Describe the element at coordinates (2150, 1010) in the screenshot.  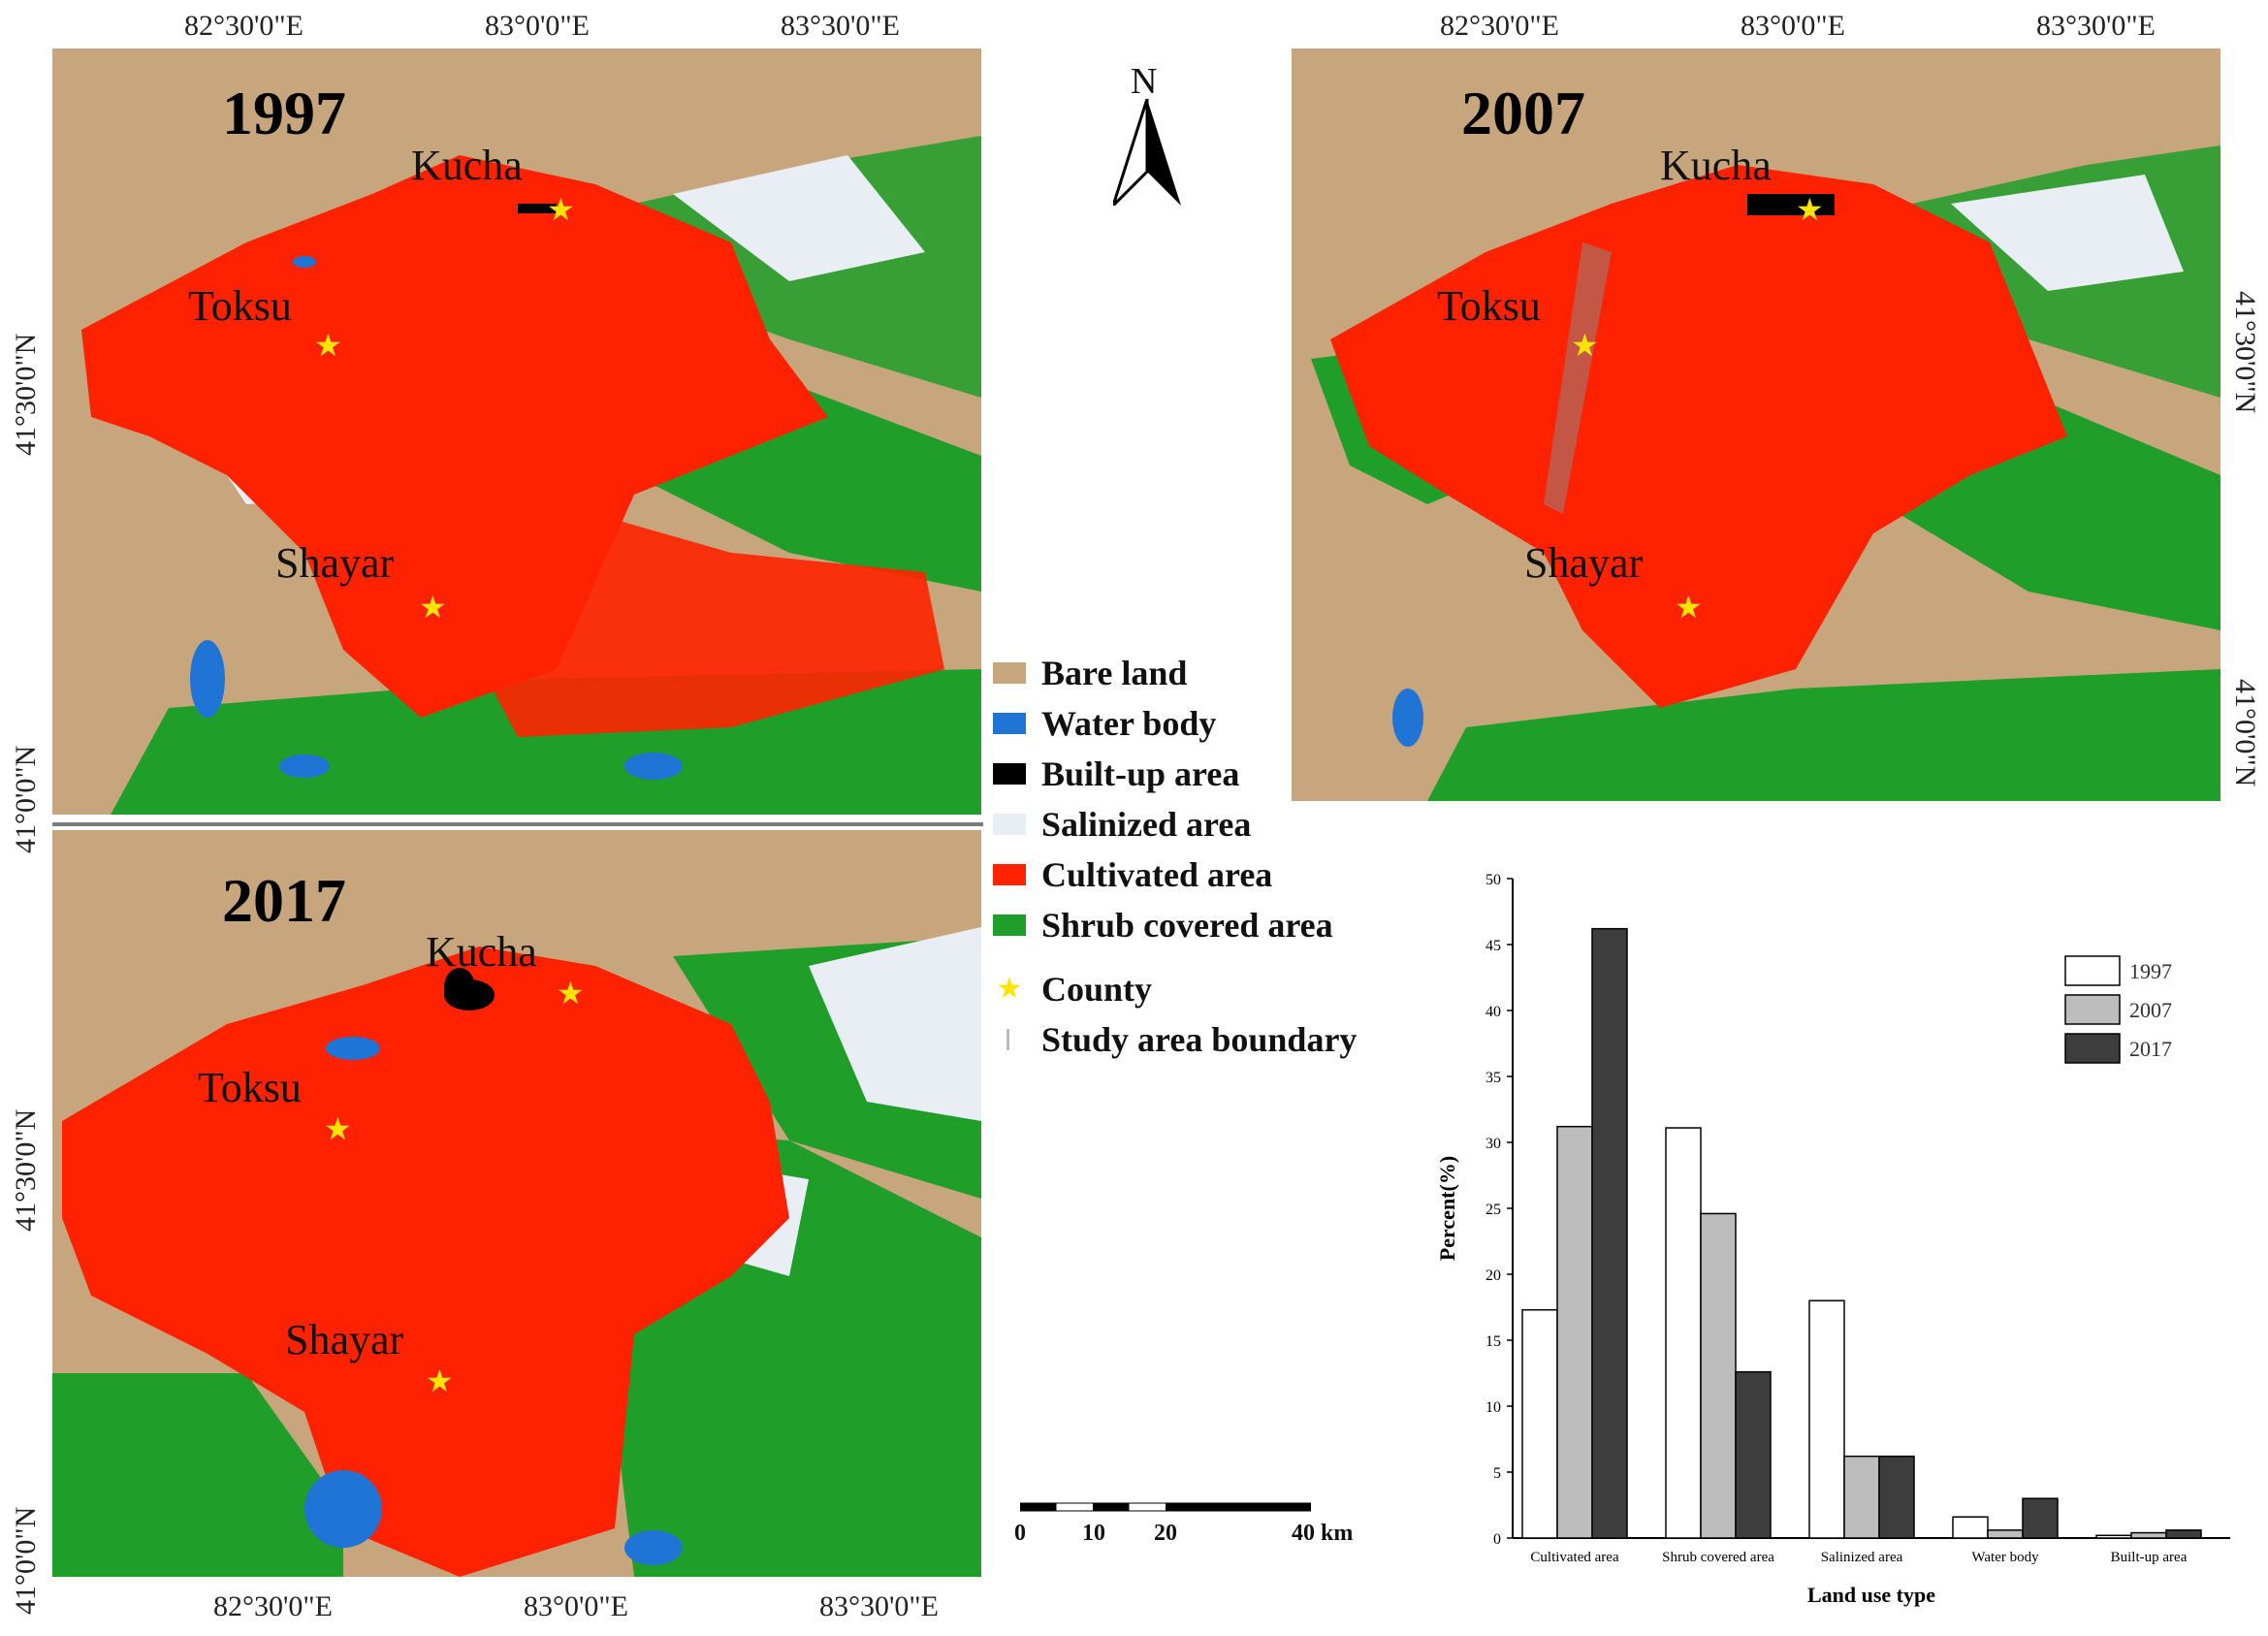
I see `legend-label: 2007` at that location.